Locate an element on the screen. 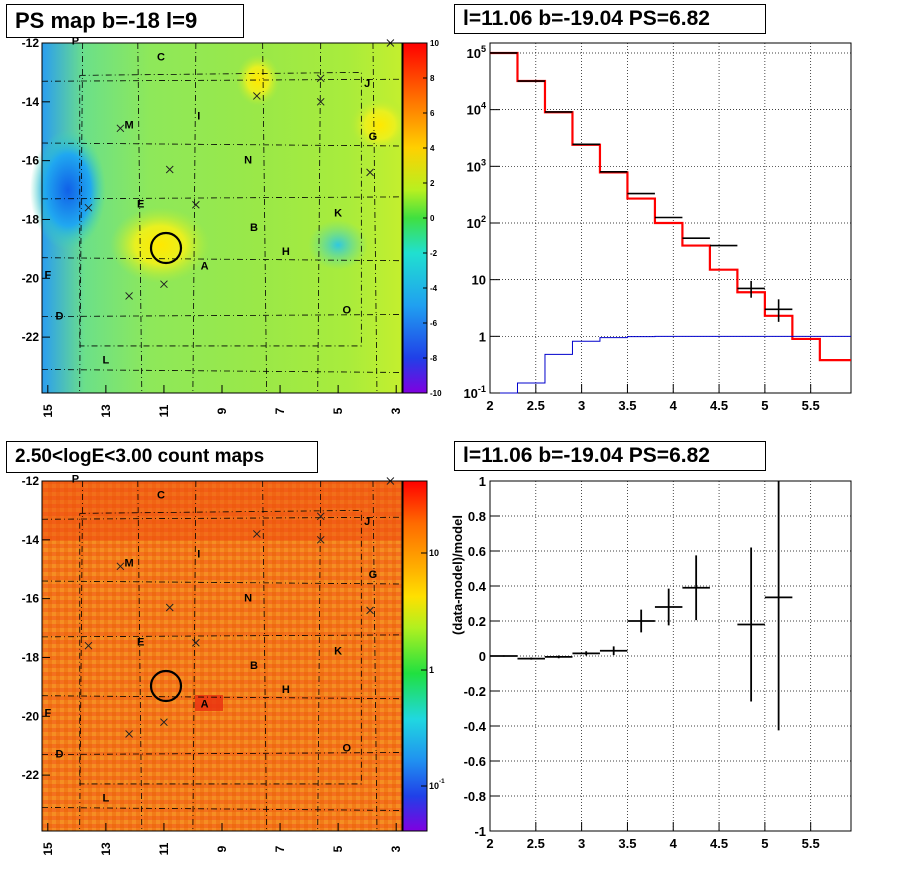  map-outline is located at coordinates (220, 209).